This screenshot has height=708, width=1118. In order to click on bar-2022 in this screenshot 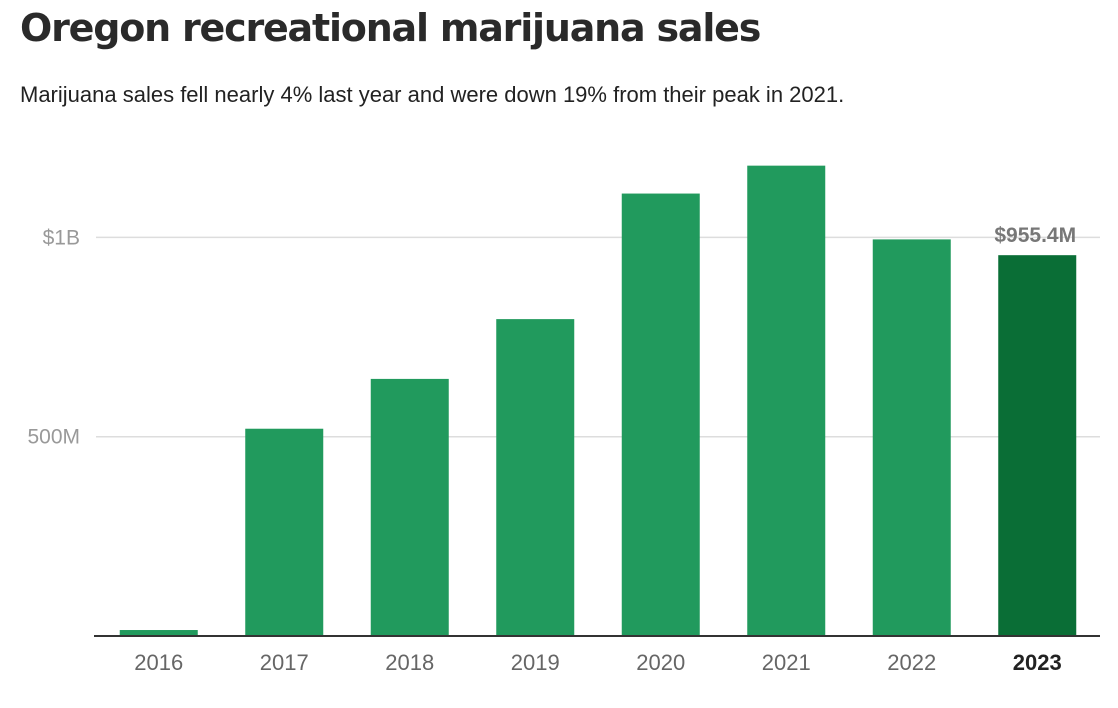, I will do `click(911, 437)`.